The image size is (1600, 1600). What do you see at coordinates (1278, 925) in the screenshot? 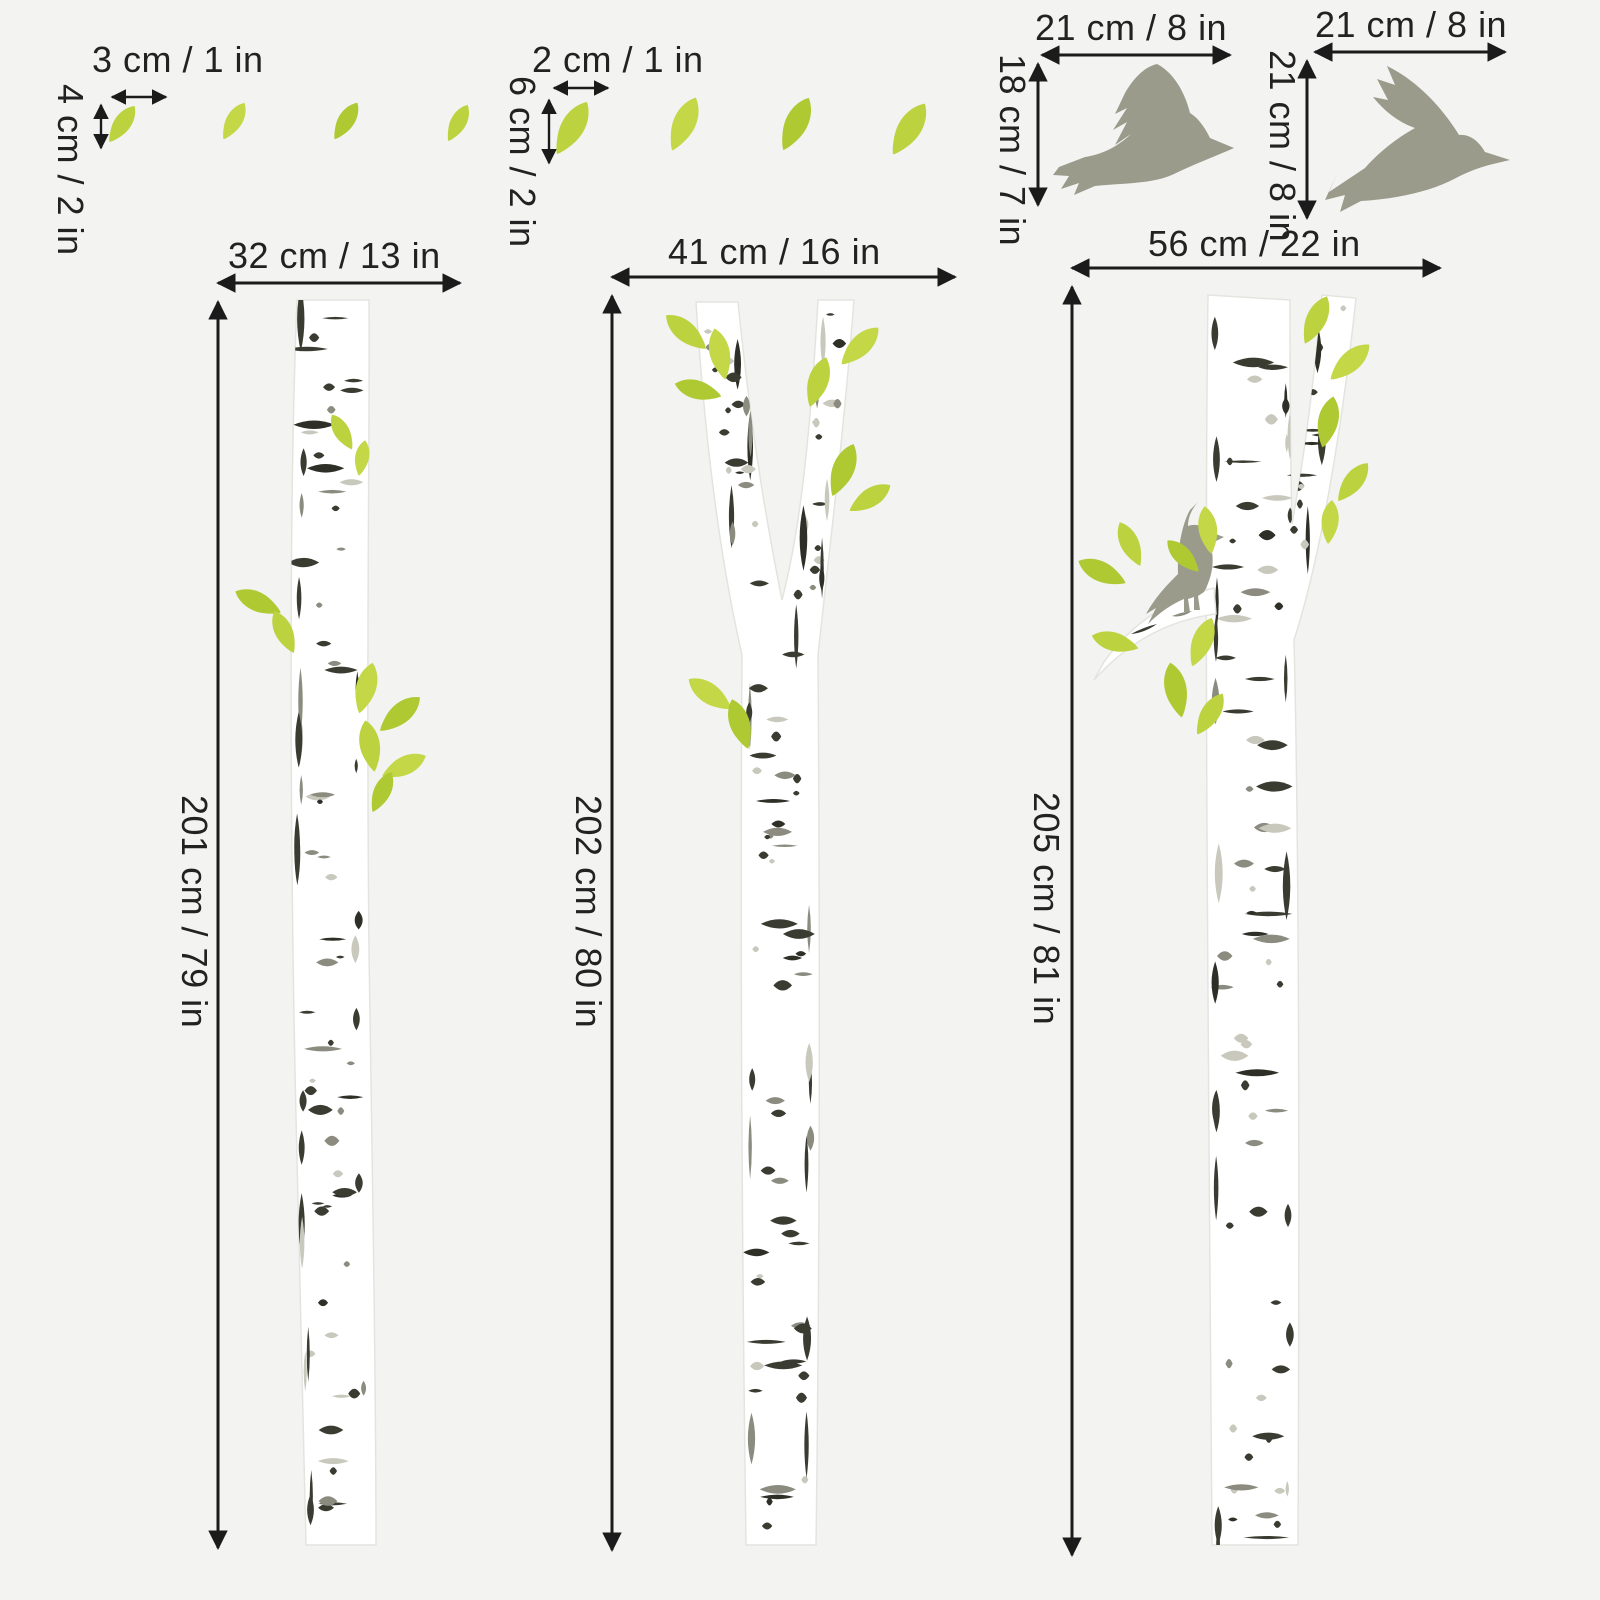
I see `tree-3-bark-marks` at bounding box center [1278, 925].